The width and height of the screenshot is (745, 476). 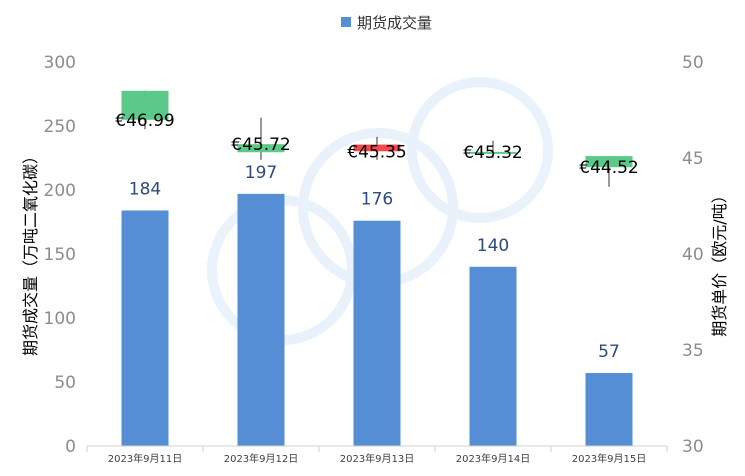 What do you see at coordinates (693, 63) in the screenshot?
I see `y-right-tick-label: 50` at bounding box center [693, 63].